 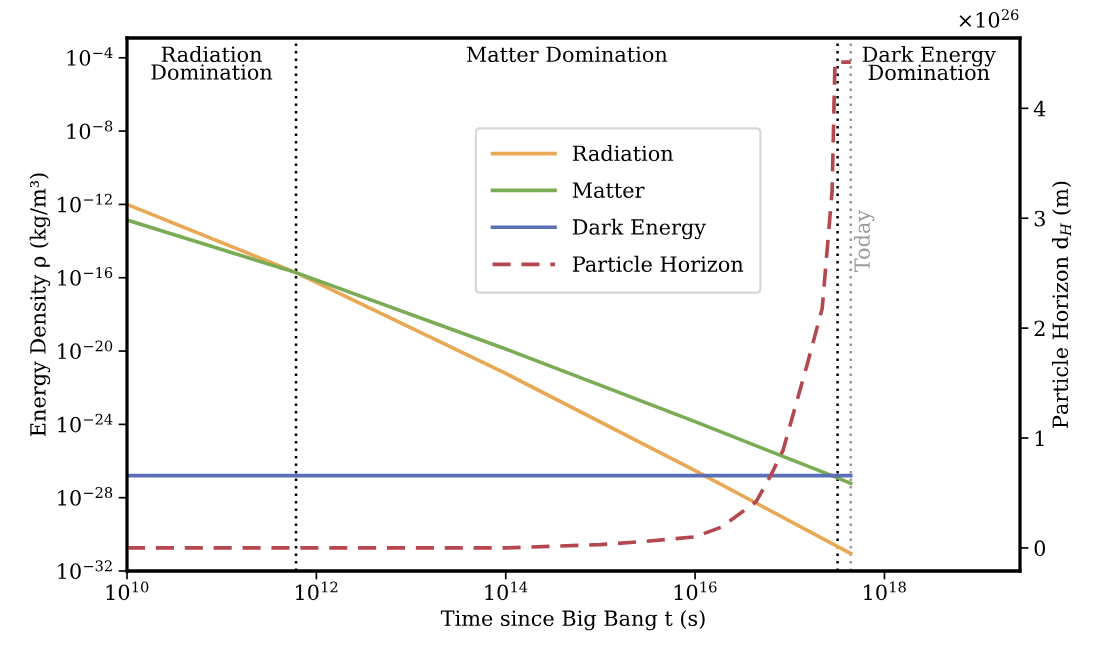 I want to click on x-tick-label: 10$^{16}$, so click(x=695, y=591).